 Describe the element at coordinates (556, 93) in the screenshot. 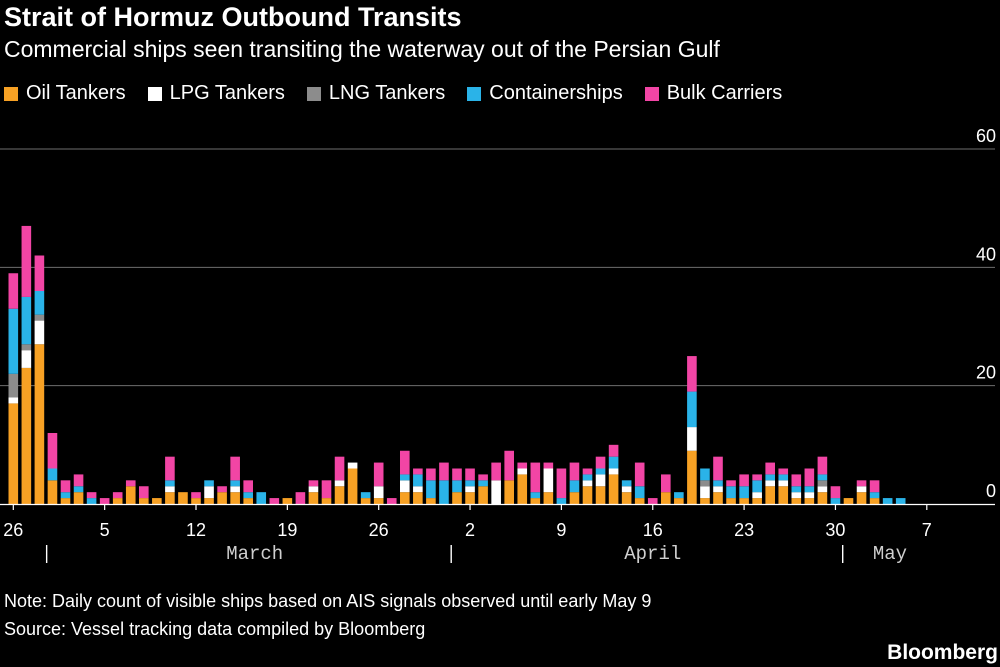

I see `legend-label-containerships: Containerships` at that location.